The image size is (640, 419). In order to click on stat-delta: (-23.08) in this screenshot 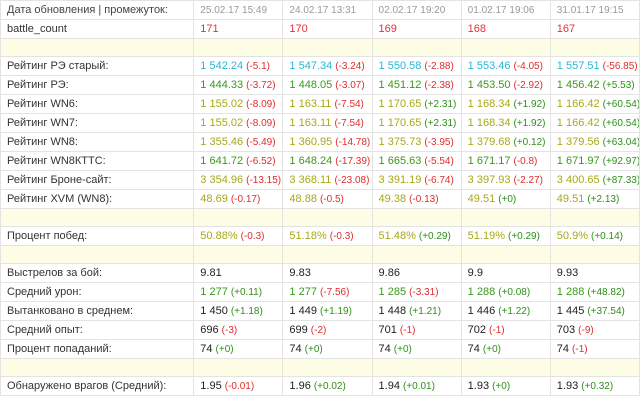, I will do `click(352, 180)`.